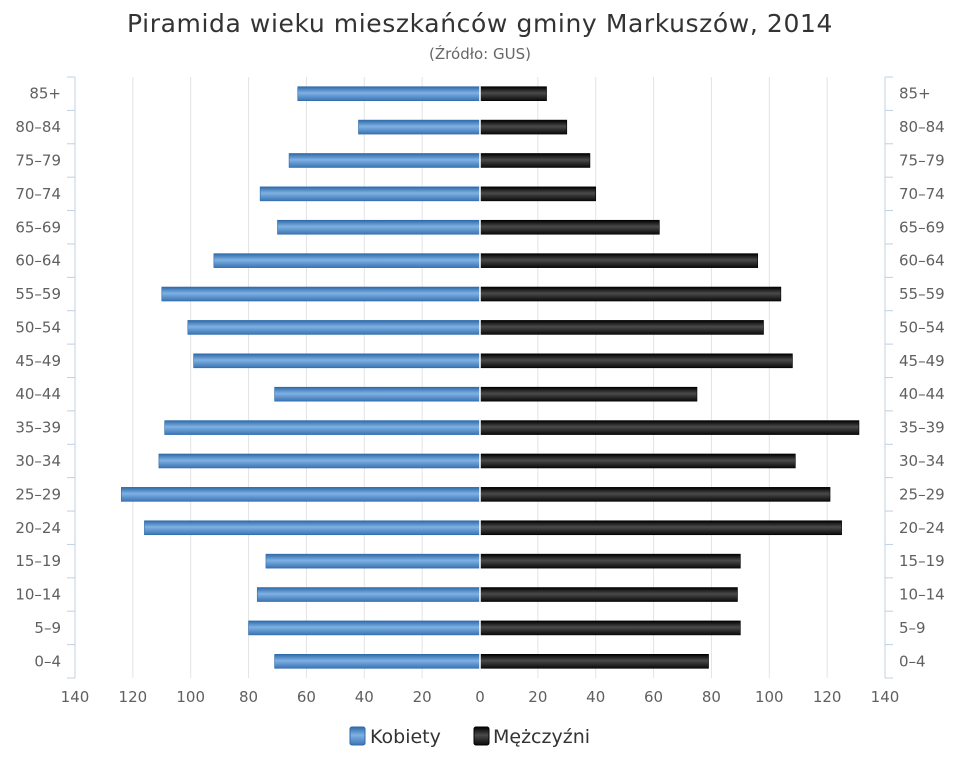 This screenshot has width=960, height=768. I want to click on category-label-right: 80–84, so click(922, 127).